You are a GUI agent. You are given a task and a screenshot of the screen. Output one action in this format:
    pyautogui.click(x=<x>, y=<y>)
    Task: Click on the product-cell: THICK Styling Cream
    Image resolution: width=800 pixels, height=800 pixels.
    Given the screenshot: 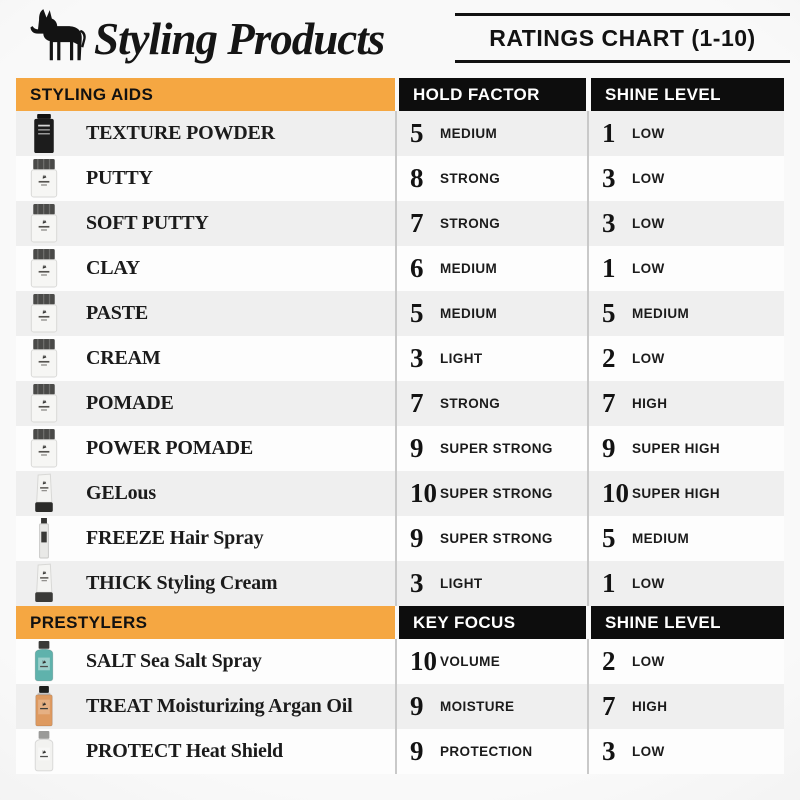 What is the action you would take?
    pyautogui.click(x=205, y=583)
    